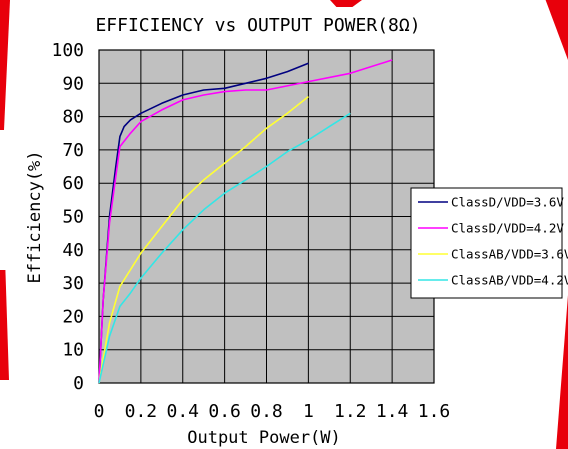  What do you see at coordinates (73, 217) in the screenshot?
I see `y-tick-label: 50` at bounding box center [73, 217].